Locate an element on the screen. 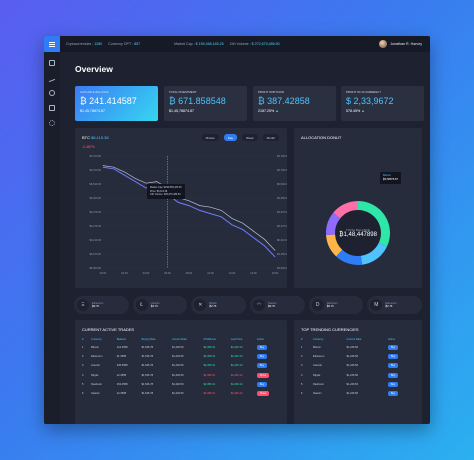  coin-pill: ◠ Siacoin ₿2.76 is located at coordinates (277, 305).